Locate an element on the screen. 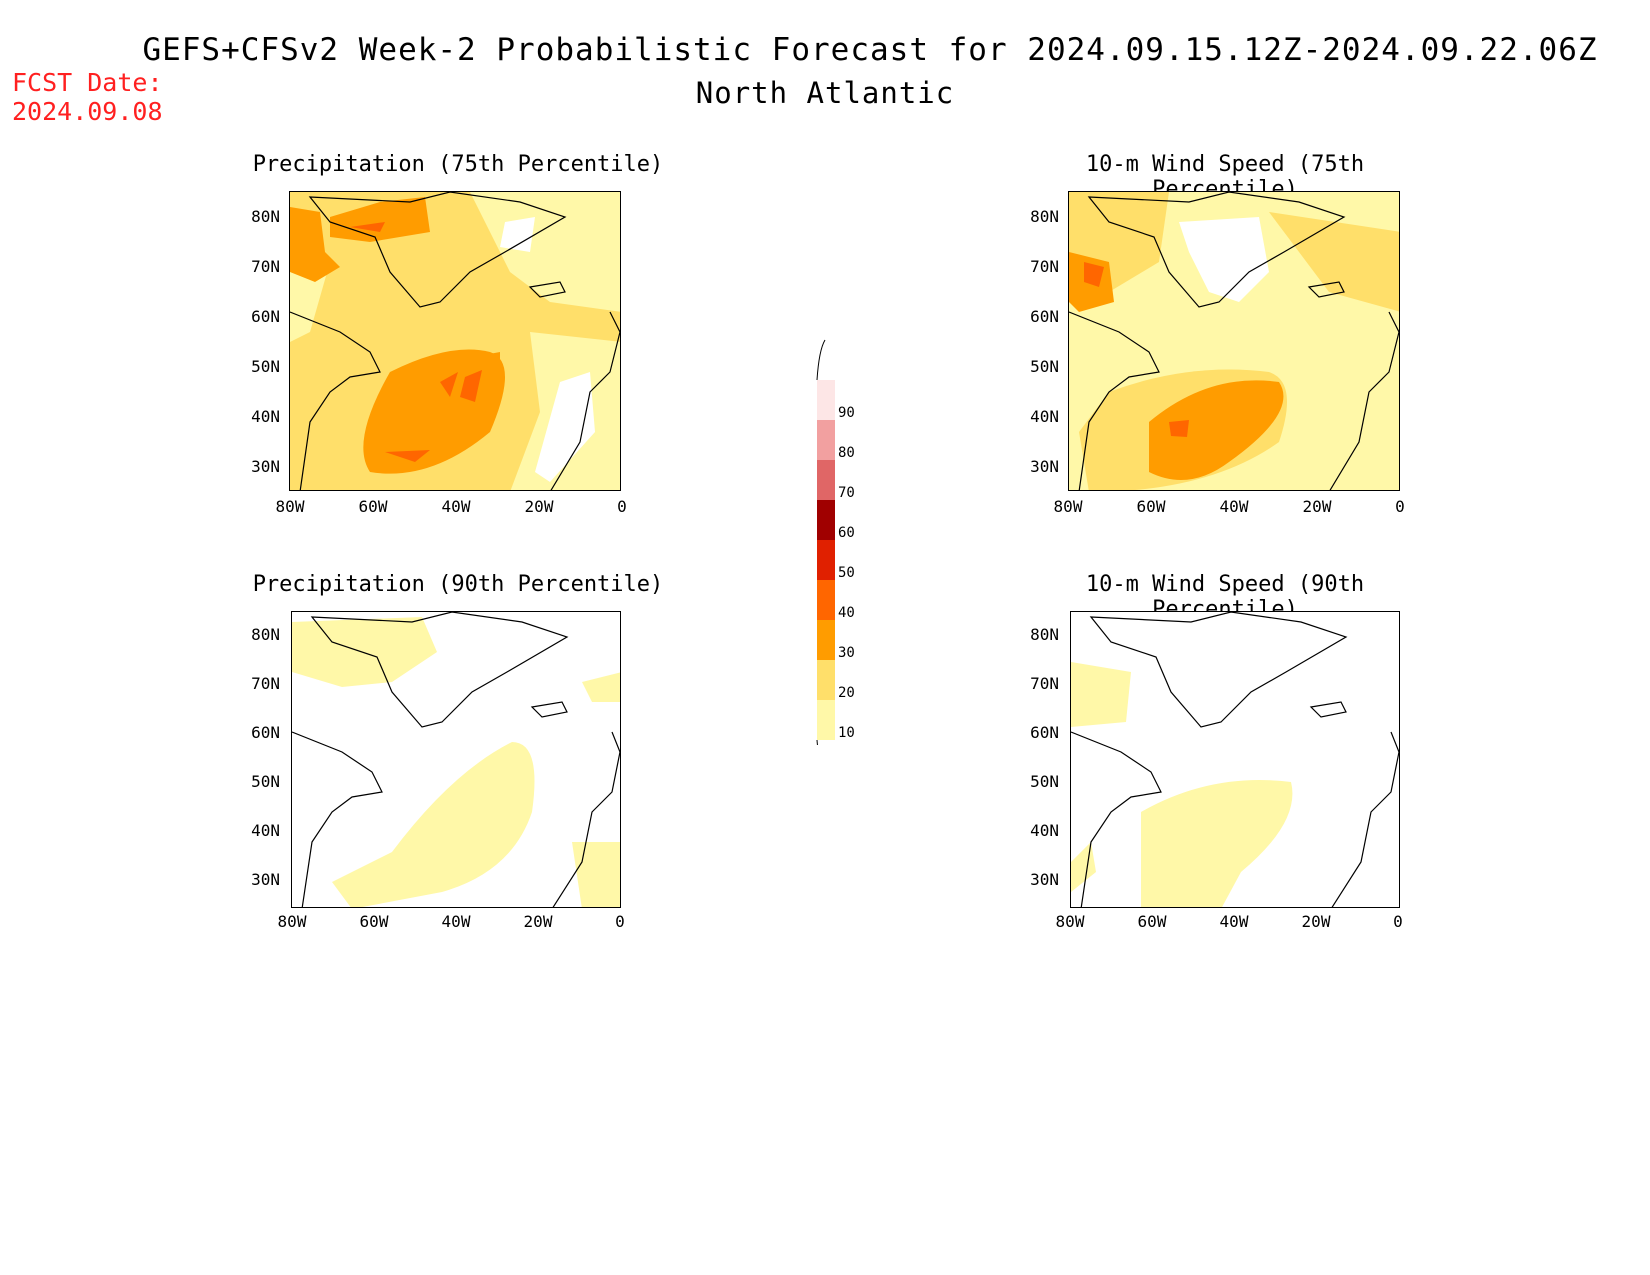 The height and width of the screenshot is (1275, 1650). colorbar-bottom-cap is located at coordinates (821, 757).